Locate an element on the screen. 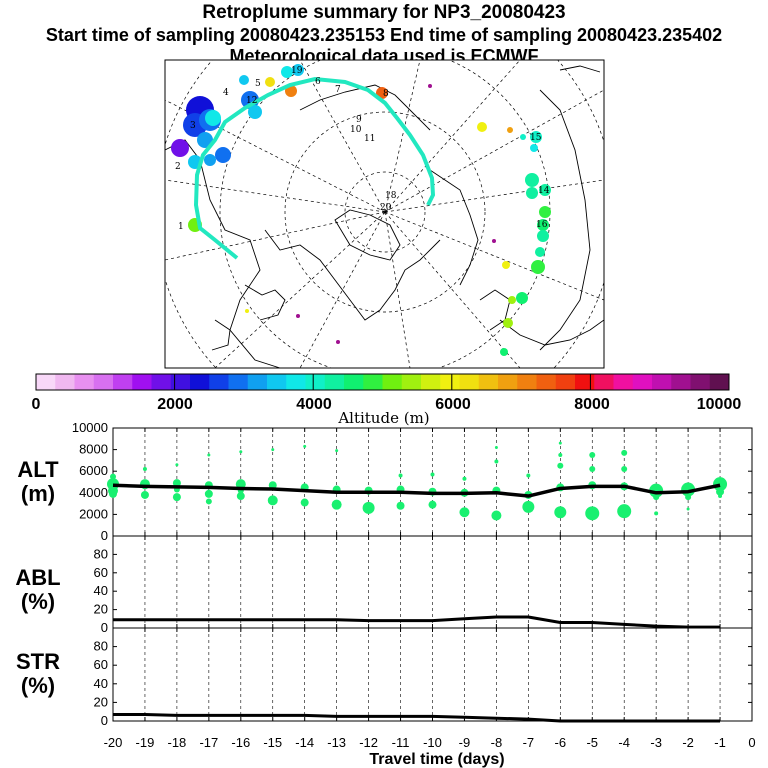  map-label: 4 is located at coordinates (226, 93).